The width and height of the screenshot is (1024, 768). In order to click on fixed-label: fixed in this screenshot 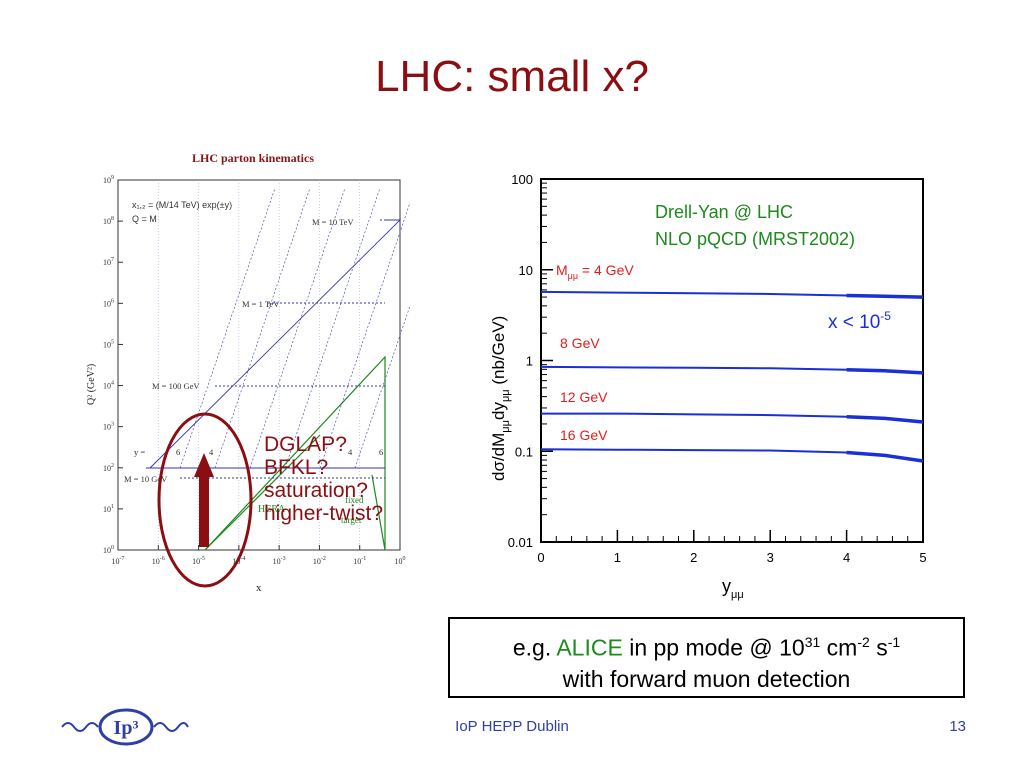, I will do `click(354, 500)`.